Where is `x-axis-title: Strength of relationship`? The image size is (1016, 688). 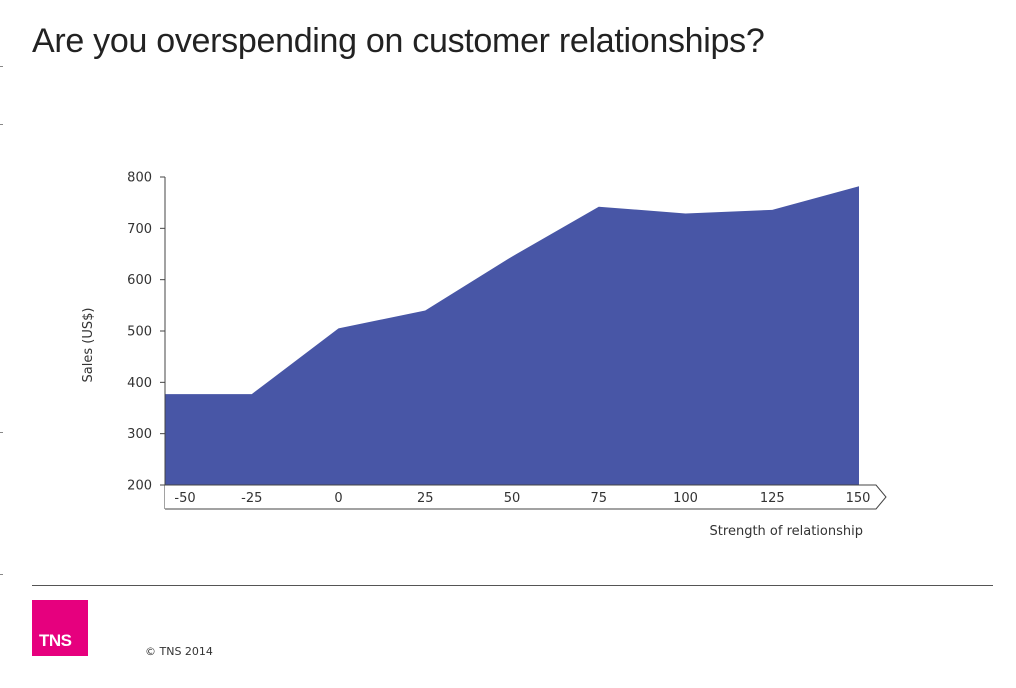 x-axis-title: Strength of relationship is located at coordinates (786, 531).